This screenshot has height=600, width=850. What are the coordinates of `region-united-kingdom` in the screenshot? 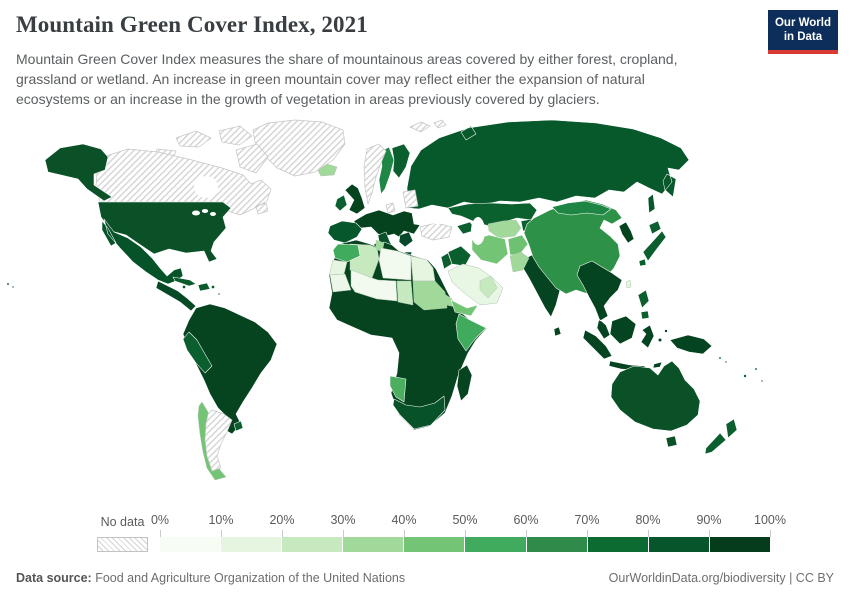 It's located at (355, 199).